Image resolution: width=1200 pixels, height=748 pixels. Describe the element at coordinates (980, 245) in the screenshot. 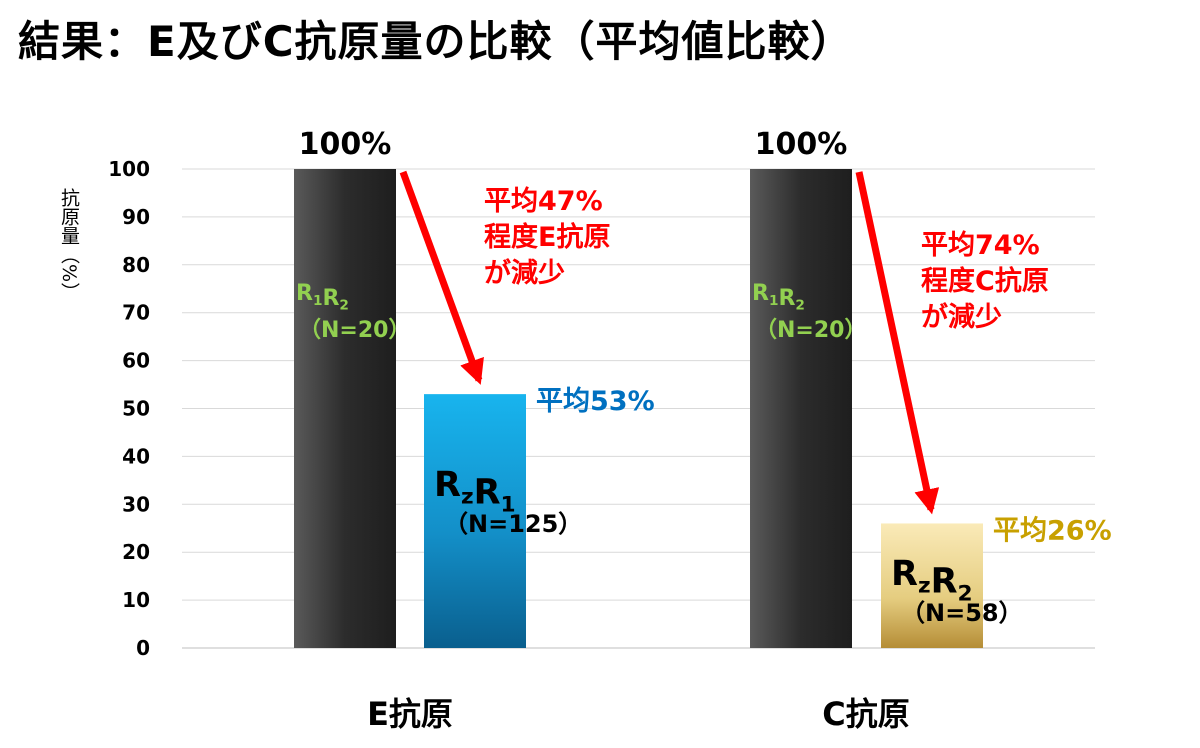

I see `decrease-annotation: 平均74%` at that location.